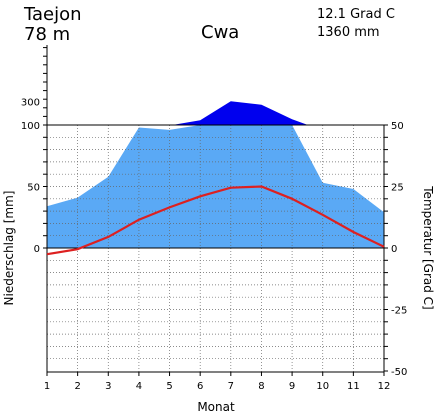  What do you see at coordinates (384, 386) in the screenshot?
I see `x-axis-tick-label: 12` at bounding box center [384, 386].